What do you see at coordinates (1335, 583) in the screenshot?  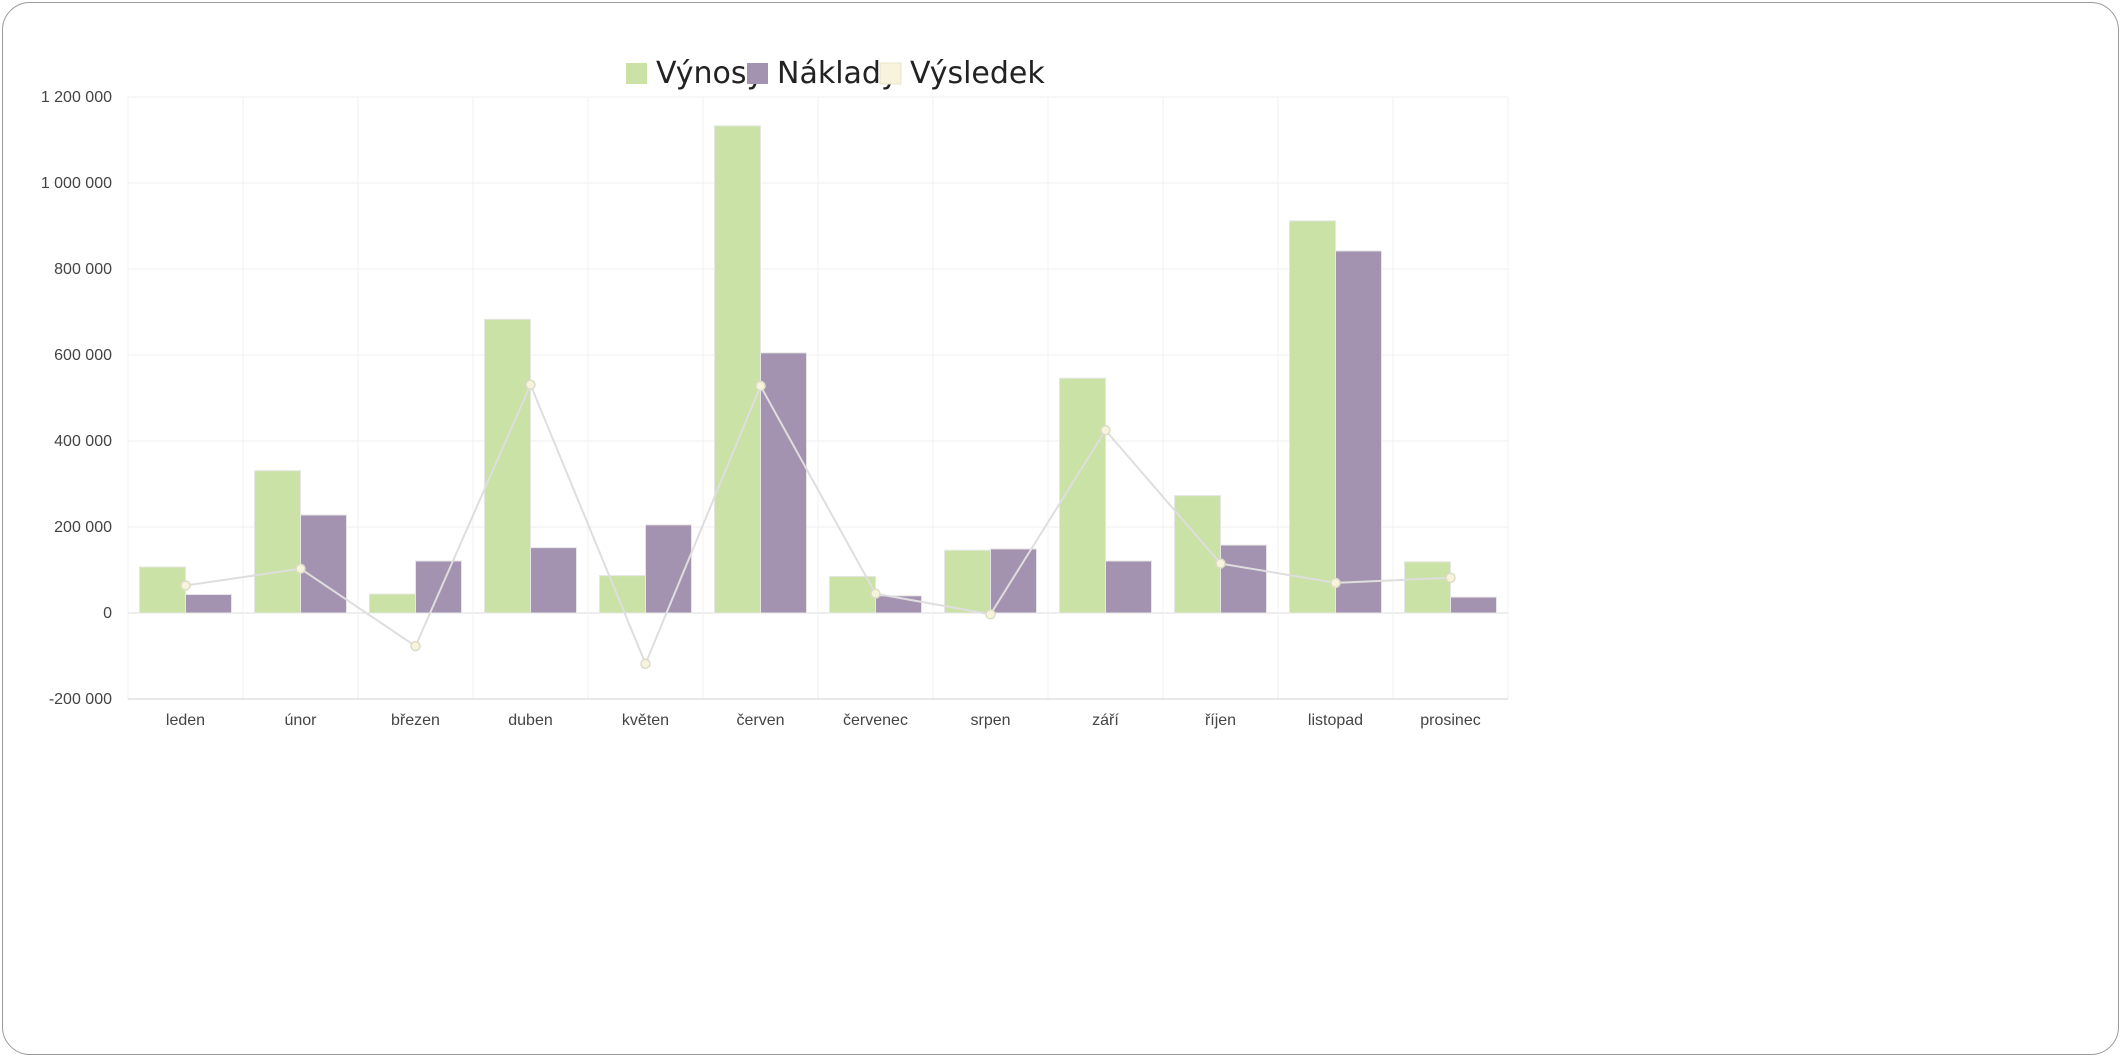 I see `point-vysledek-listopad` at bounding box center [1335, 583].